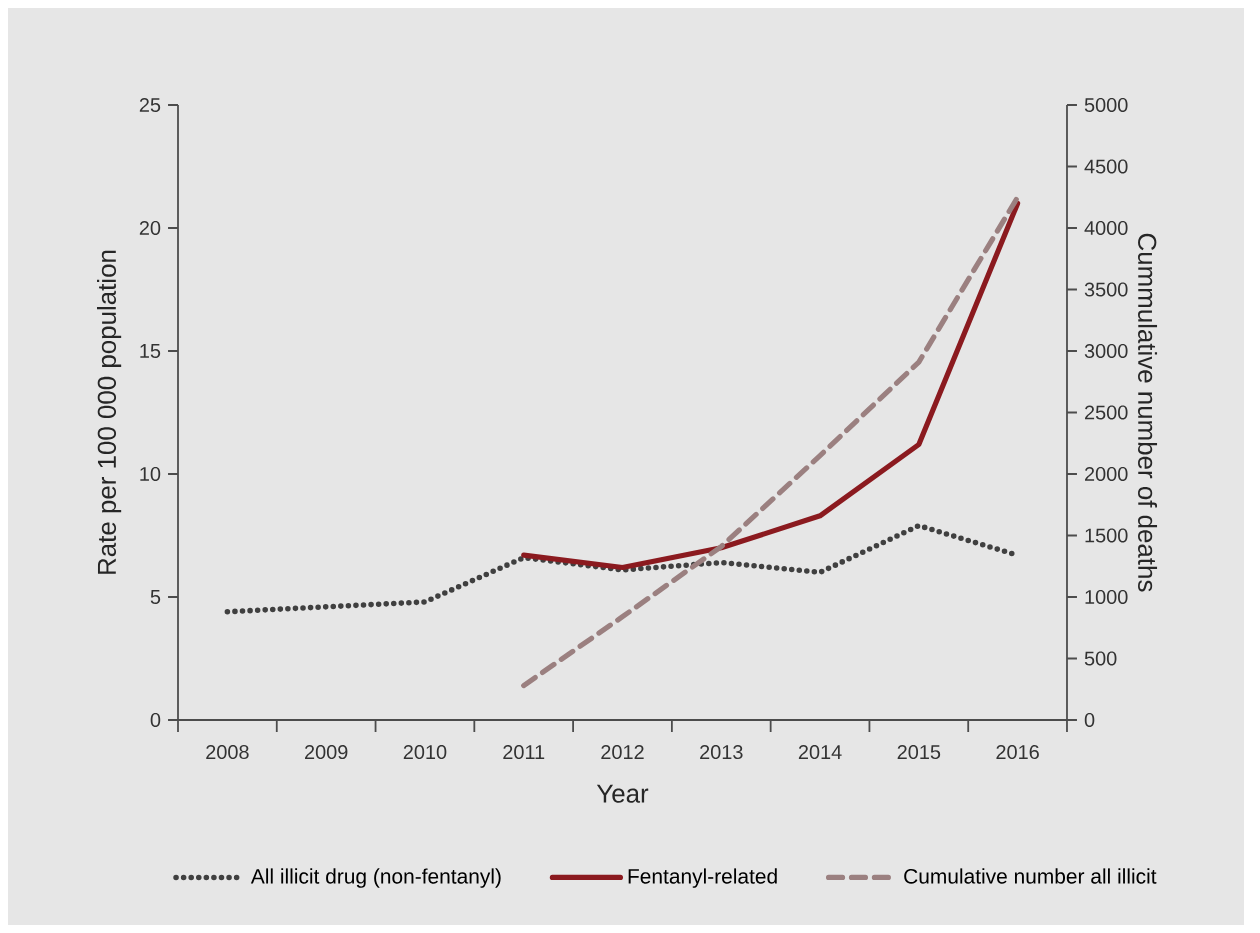 Image resolution: width=1260 pixels, height=933 pixels. I want to click on y2-tick-label: 4500, so click(1106, 166).